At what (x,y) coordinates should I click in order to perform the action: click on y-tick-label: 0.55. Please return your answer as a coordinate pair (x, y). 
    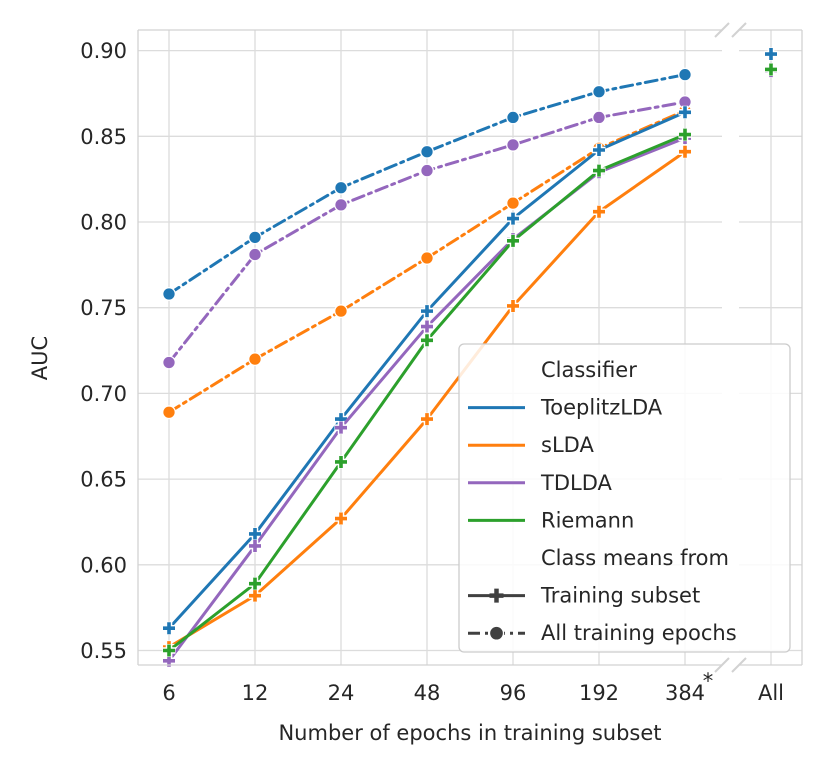
    Looking at the image, I should click on (103, 651).